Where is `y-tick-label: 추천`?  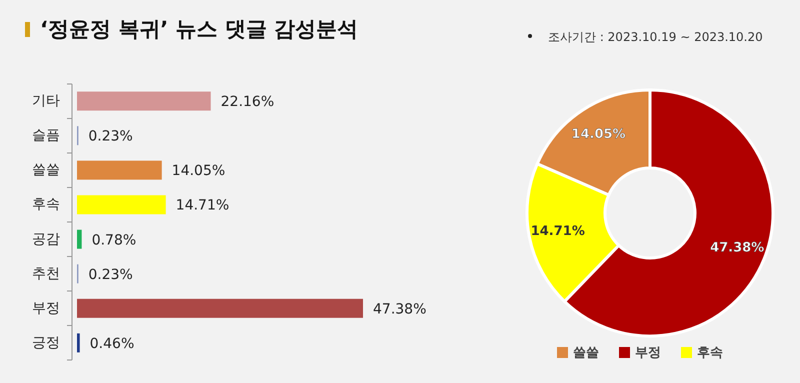 y-tick-label: 추천 is located at coordinates (46, 274).